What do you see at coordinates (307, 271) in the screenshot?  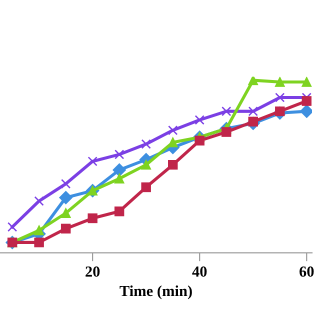 I see `x-tick-label: 60` at bounding box center [307, 271].